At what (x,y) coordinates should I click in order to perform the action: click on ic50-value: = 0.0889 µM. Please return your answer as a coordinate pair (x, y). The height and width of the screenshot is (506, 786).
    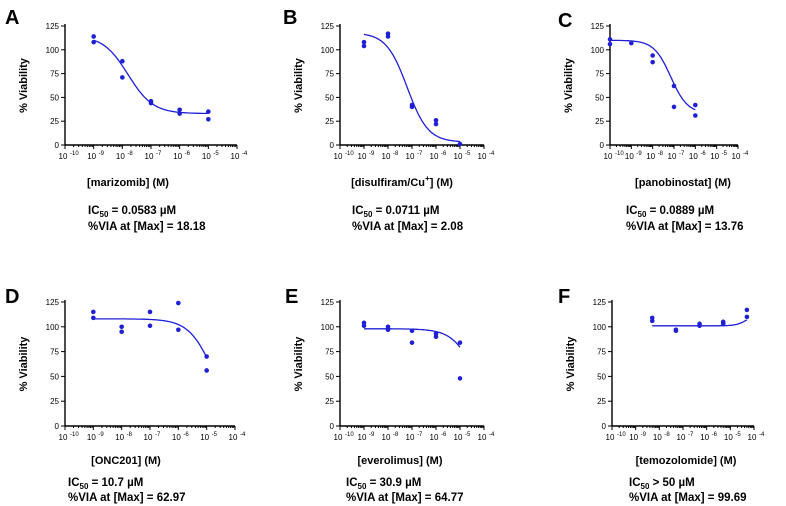
    Looking at the image, I should click on (680, 211).